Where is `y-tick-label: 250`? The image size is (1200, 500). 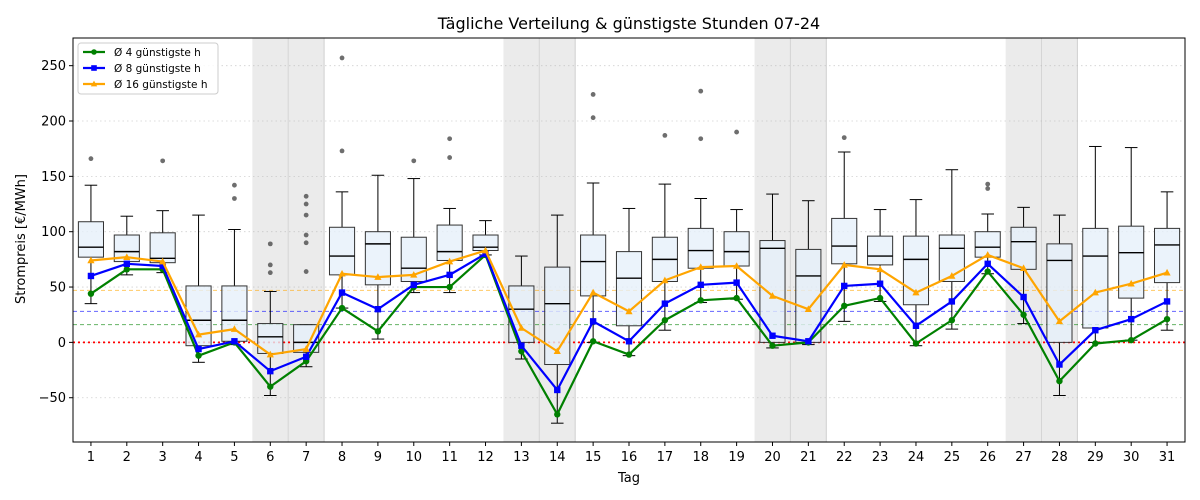 y-tick-label: 250 is located at coordinates (53, 66).